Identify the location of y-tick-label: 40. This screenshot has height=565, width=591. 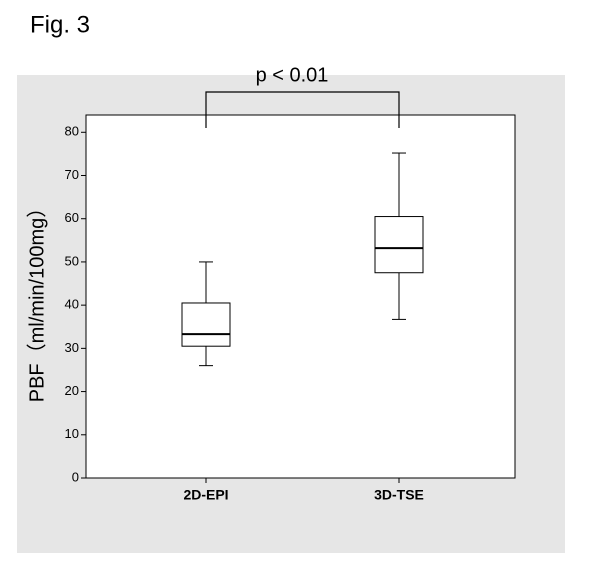
(72, 304).